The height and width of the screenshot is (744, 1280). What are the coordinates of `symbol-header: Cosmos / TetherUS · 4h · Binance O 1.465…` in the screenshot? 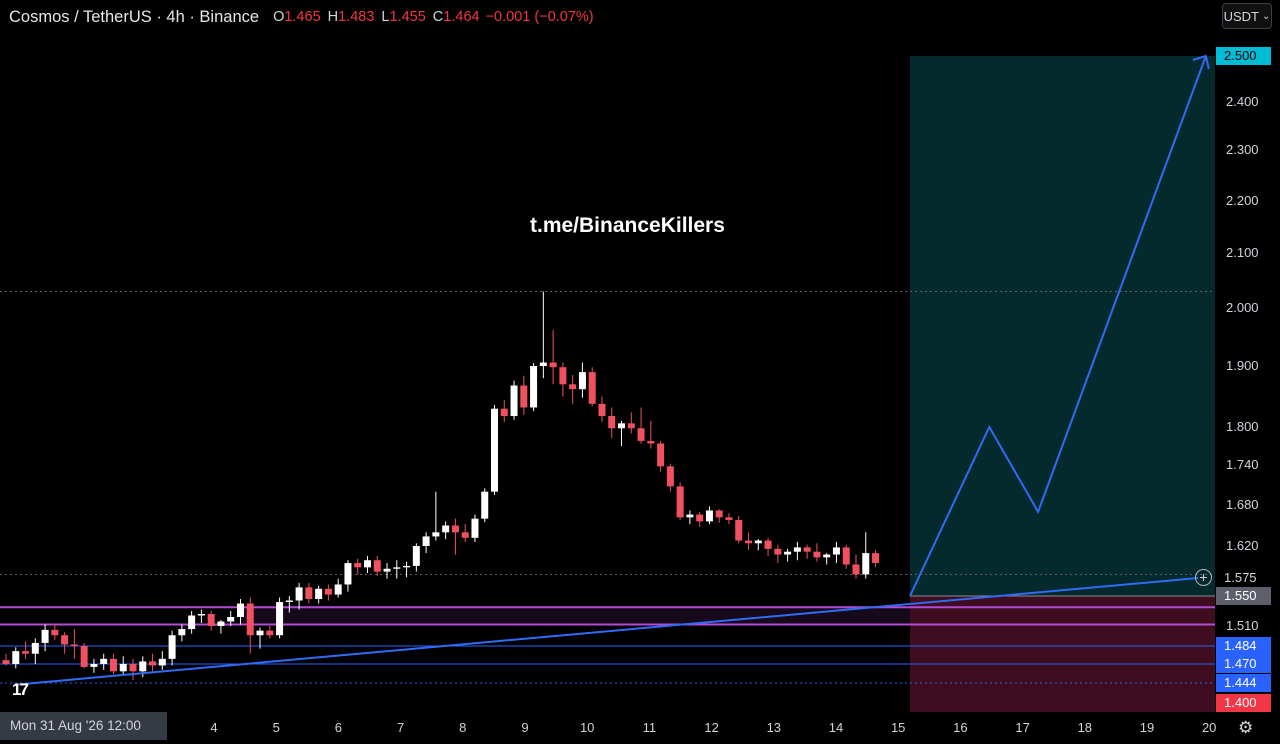 It's located at (303, 17).